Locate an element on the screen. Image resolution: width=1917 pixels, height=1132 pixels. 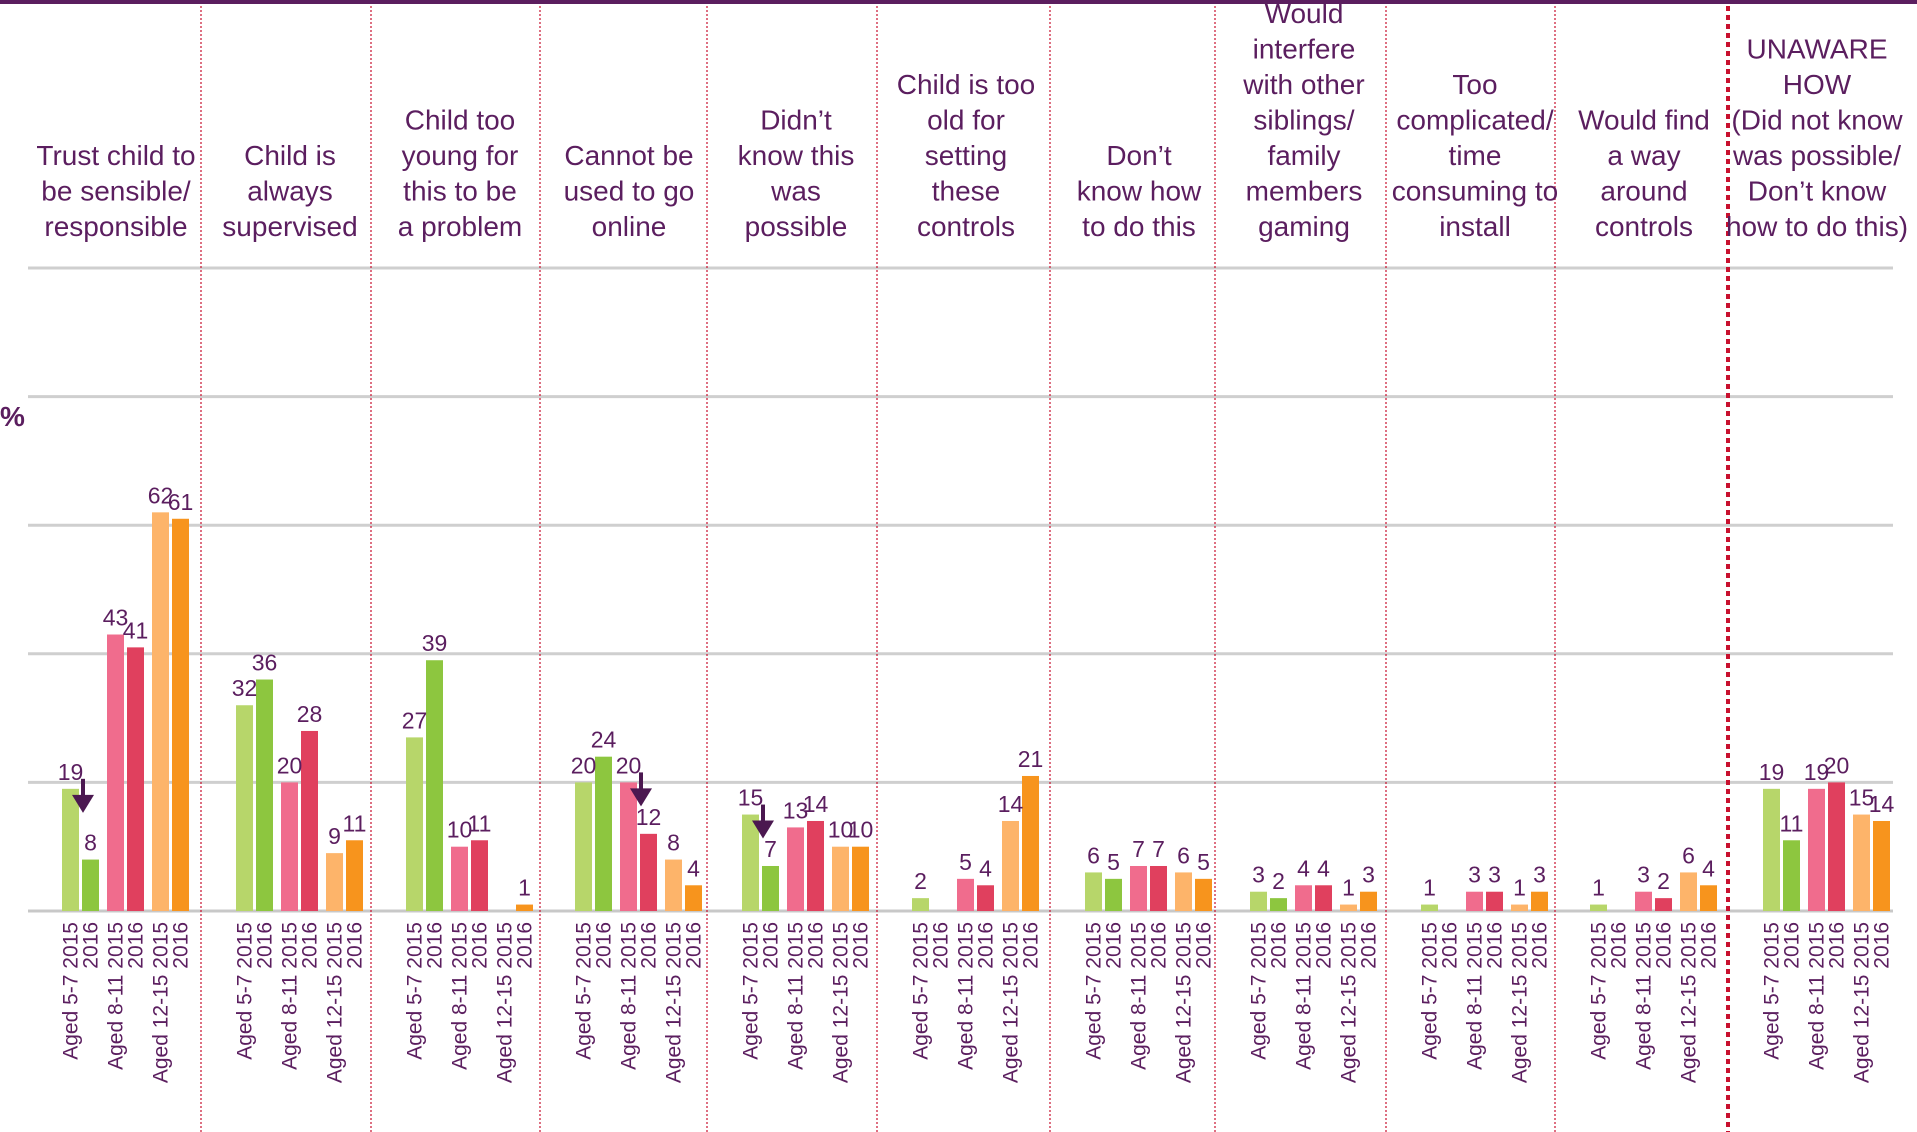
category-label-line: be sensible/ is located at coordinates (116, 191).